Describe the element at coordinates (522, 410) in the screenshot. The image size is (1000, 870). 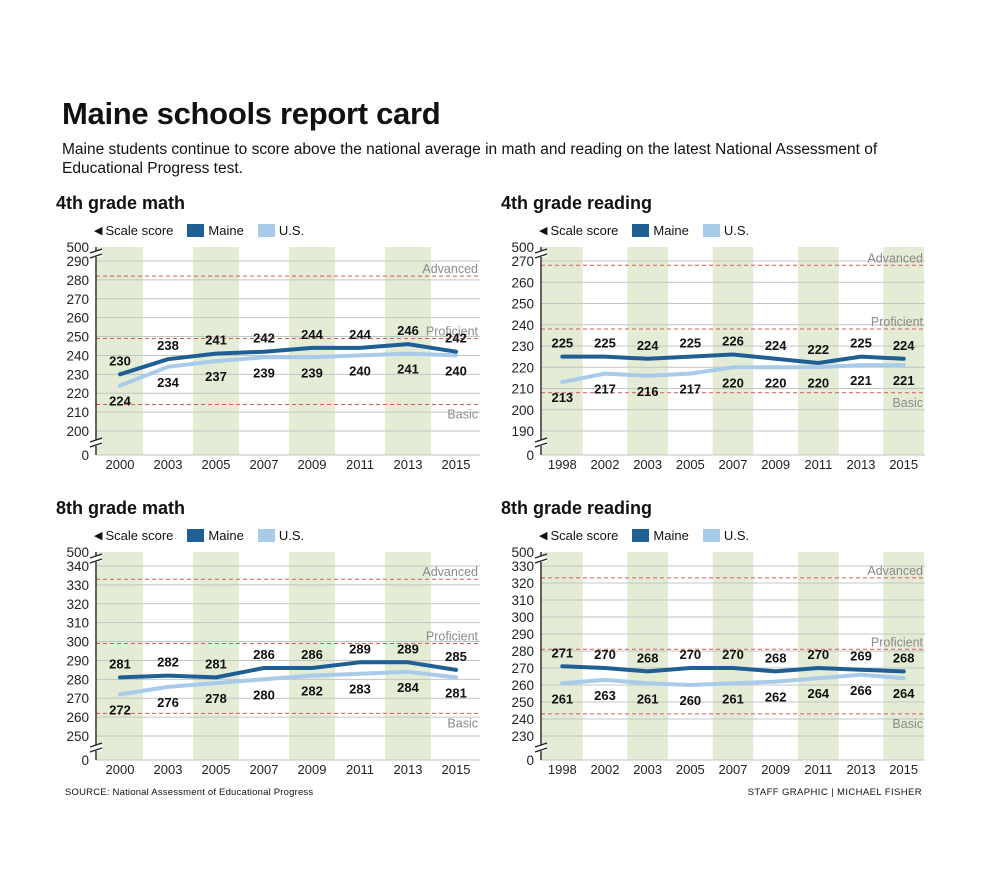
I see `y-tick-label: 200` at that location.